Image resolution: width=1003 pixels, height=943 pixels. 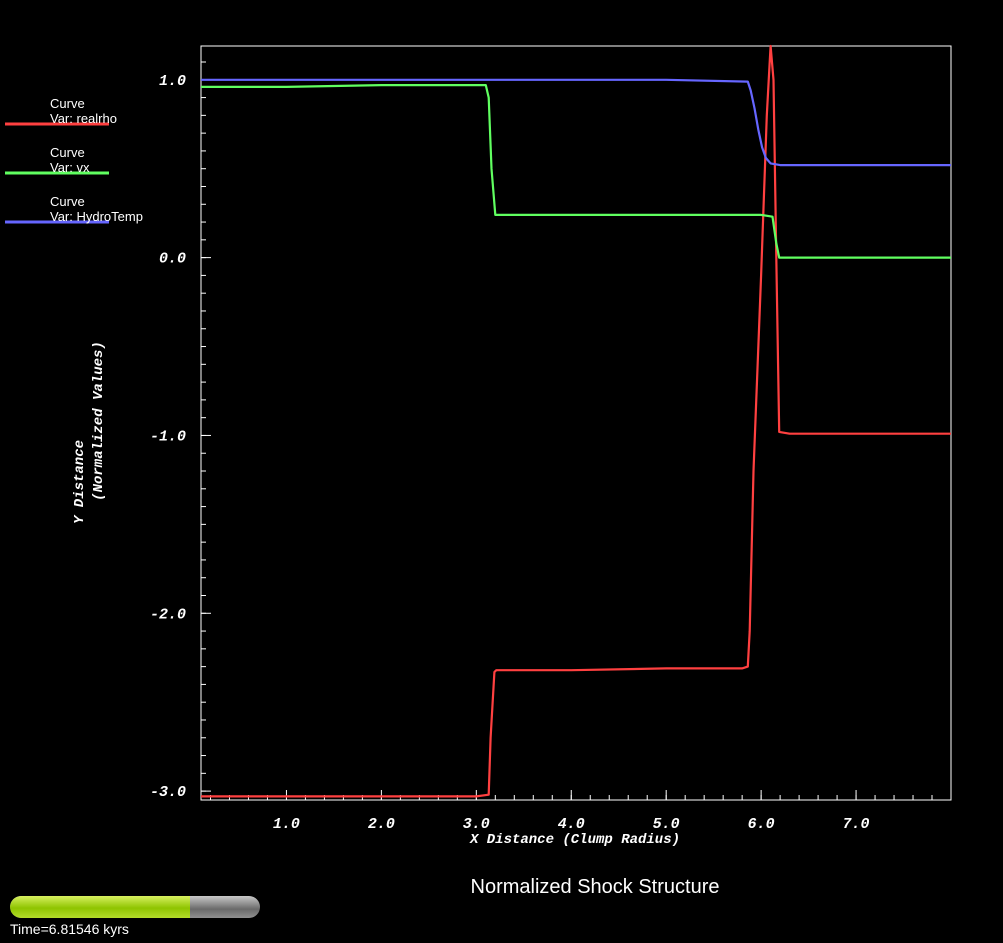 I want to click on y-axis-ticks: 1.0 0.0 -1.0 -2.0 -3.0, so click(x=180, y=437).